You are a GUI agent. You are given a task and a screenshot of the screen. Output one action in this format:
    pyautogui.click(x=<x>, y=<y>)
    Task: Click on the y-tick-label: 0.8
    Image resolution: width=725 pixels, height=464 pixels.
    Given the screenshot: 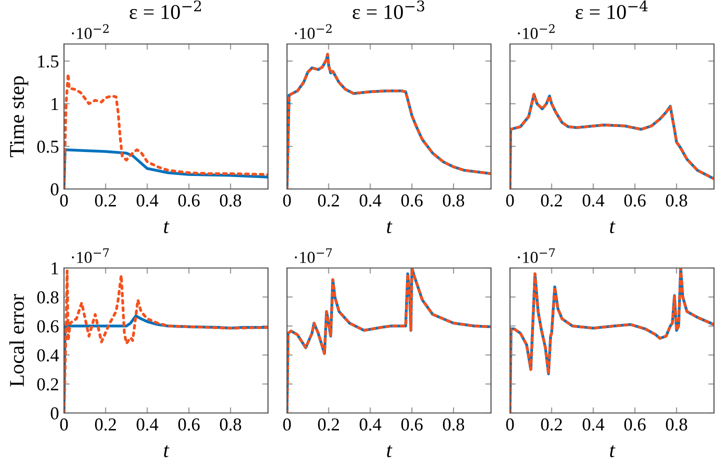 What is the action you would take?
    pyautogui.click(x=47, y=297)
    